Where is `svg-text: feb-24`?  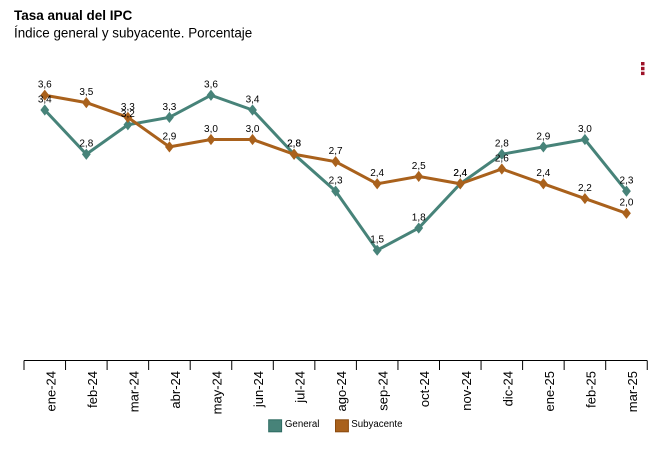
svg-text: feb-24 is located at coordinates (92, 389).